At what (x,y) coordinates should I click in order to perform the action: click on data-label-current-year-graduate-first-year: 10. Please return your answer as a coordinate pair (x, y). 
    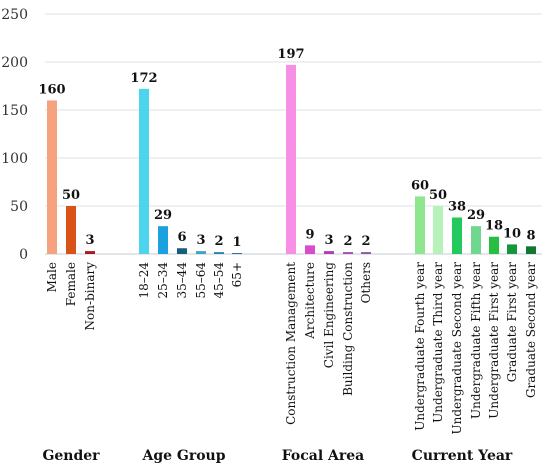
    Looking at the image, I should click on (512, 233).